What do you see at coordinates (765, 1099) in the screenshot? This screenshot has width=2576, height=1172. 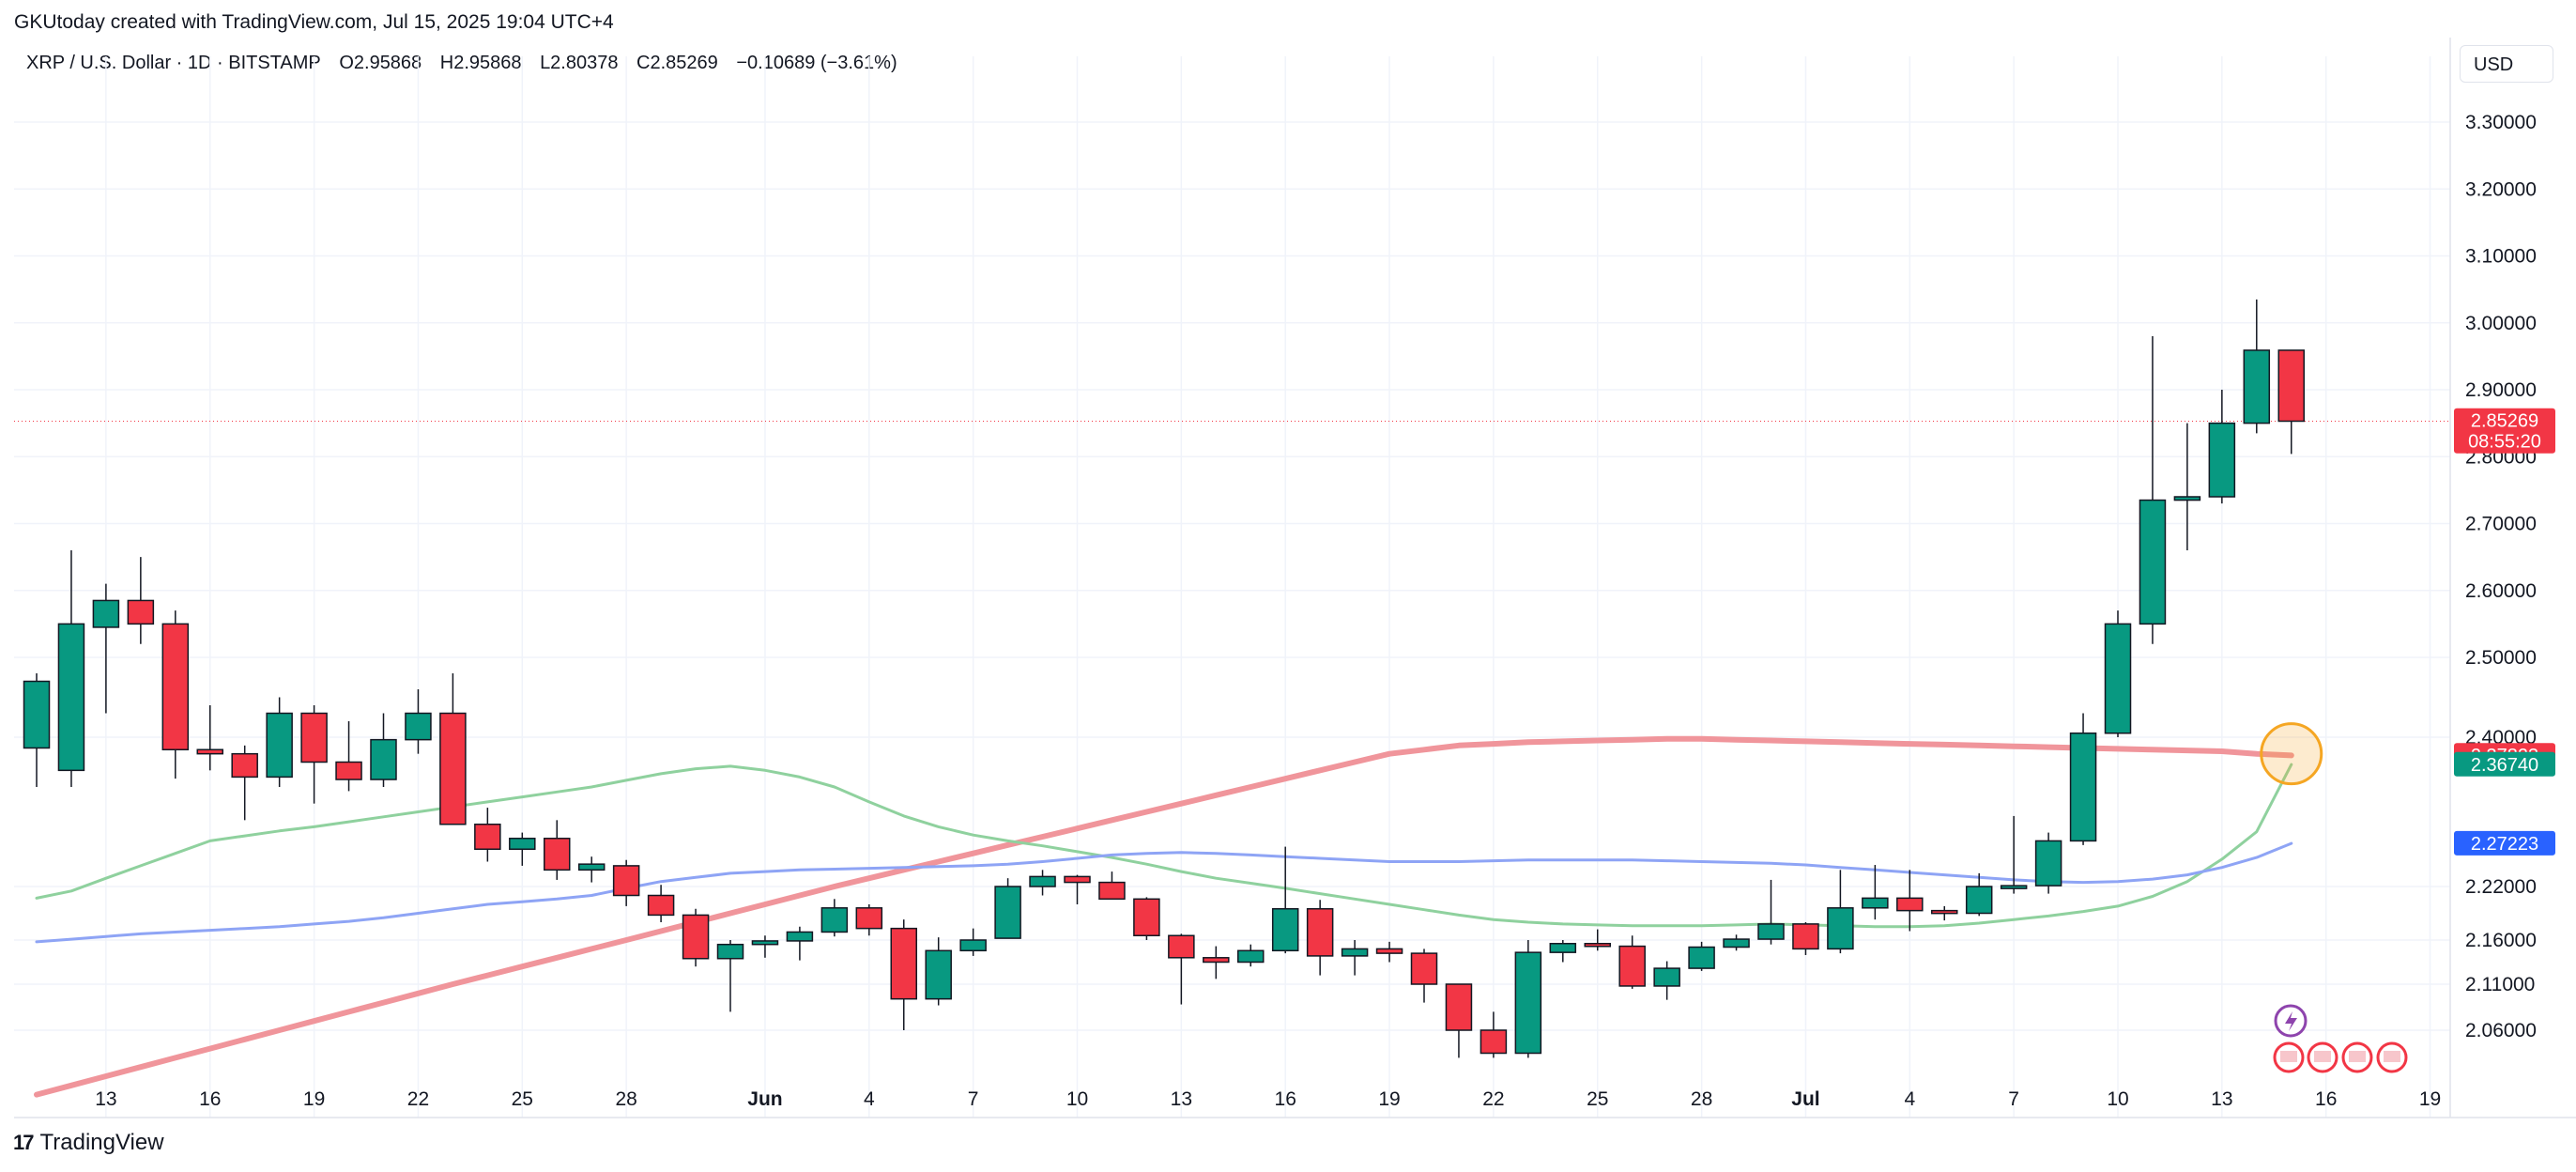 I see `x-tick-label: Jun` at bounding box center [765, 1099].